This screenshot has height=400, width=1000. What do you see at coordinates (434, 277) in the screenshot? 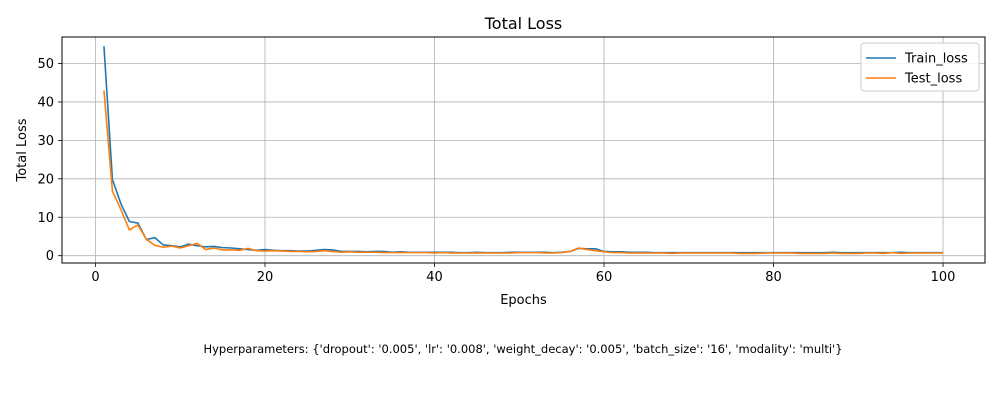
I see `x-tick-label: 40` at bounding box center [434, 277].